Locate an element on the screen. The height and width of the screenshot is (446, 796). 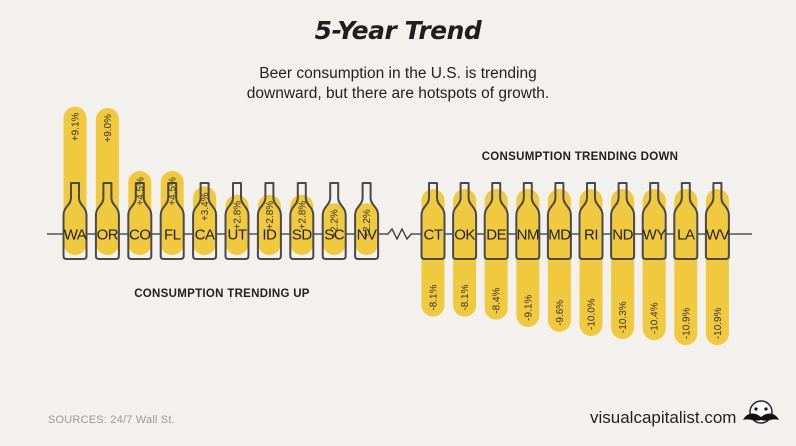
bar-md is located at coordinates (559, 260).